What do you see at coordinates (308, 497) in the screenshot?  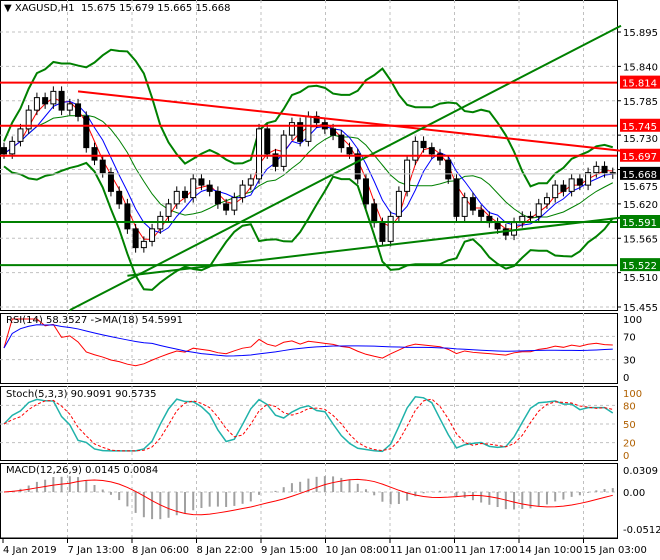 I see `macd-signal-line` at bounding box center [308, 497].